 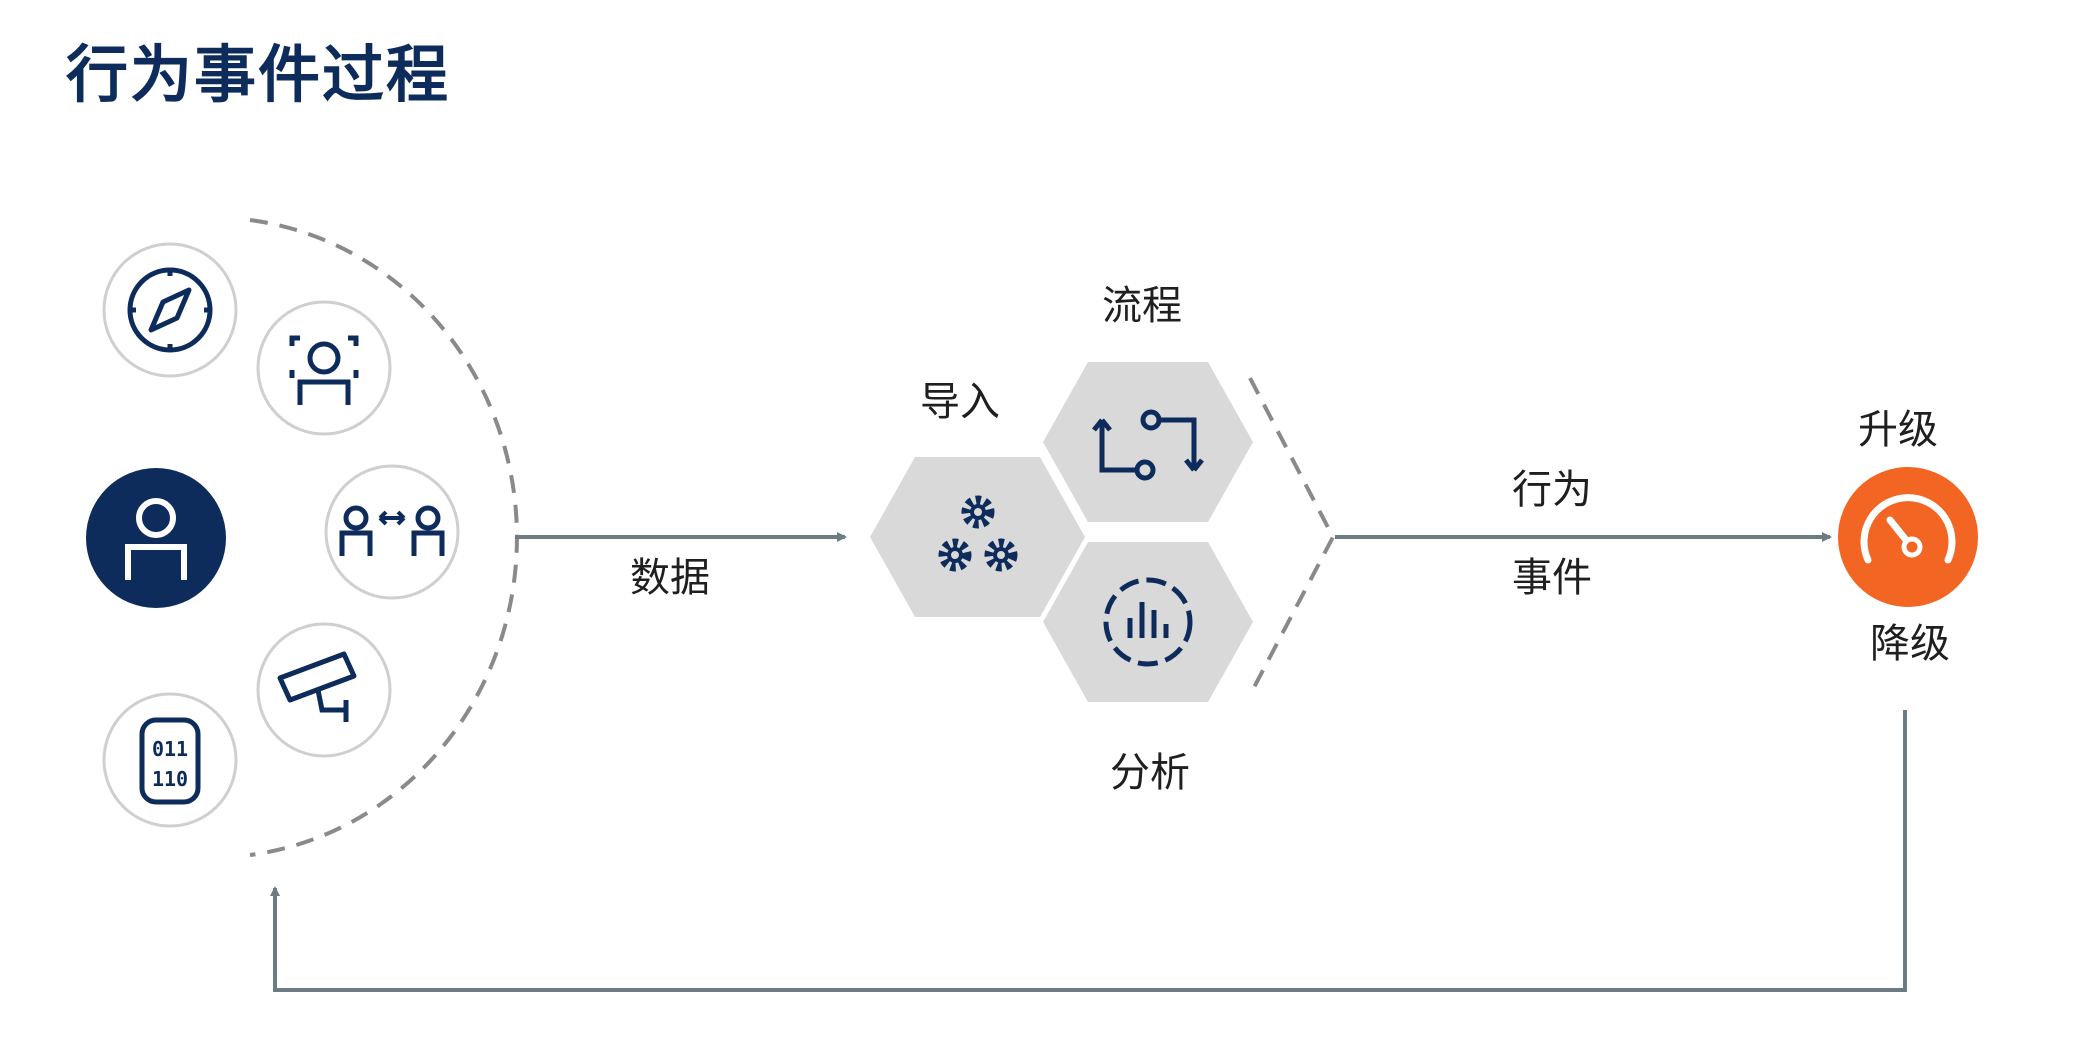 What do you see at coordinates (1552, 490) in the screenshot?
I see `behavior-label: 行为` at bounding box center [1552, 490].